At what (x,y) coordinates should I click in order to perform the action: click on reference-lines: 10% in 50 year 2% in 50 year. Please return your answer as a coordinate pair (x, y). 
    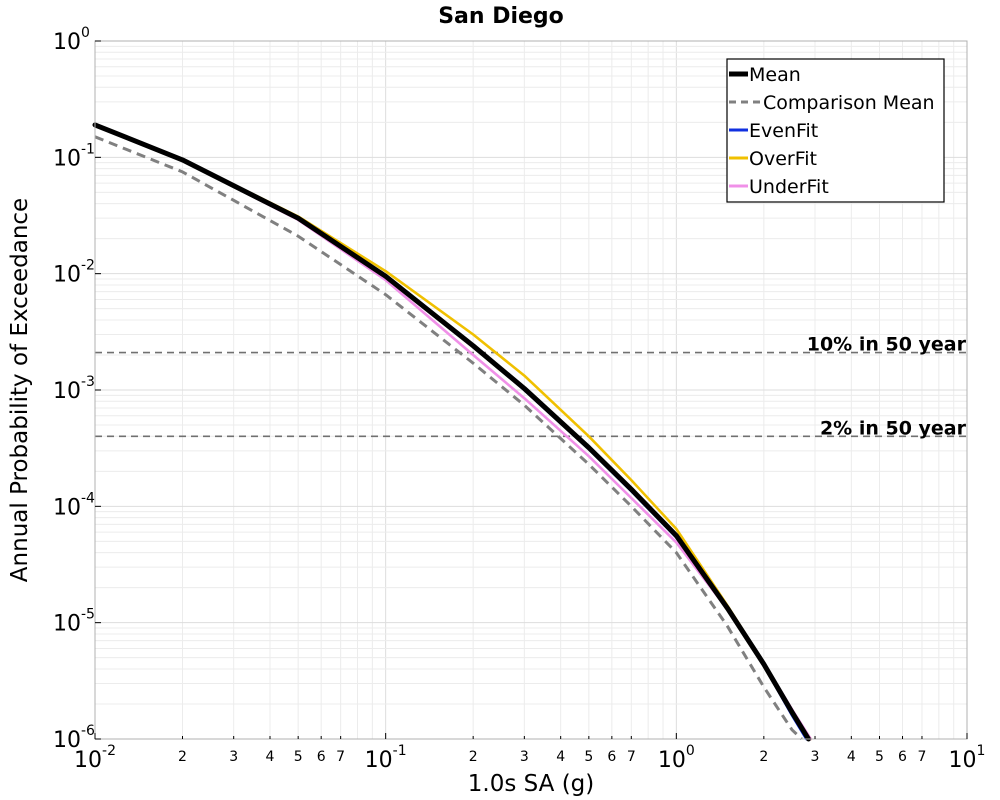
    Looking at the image, I should click on (531, 386).